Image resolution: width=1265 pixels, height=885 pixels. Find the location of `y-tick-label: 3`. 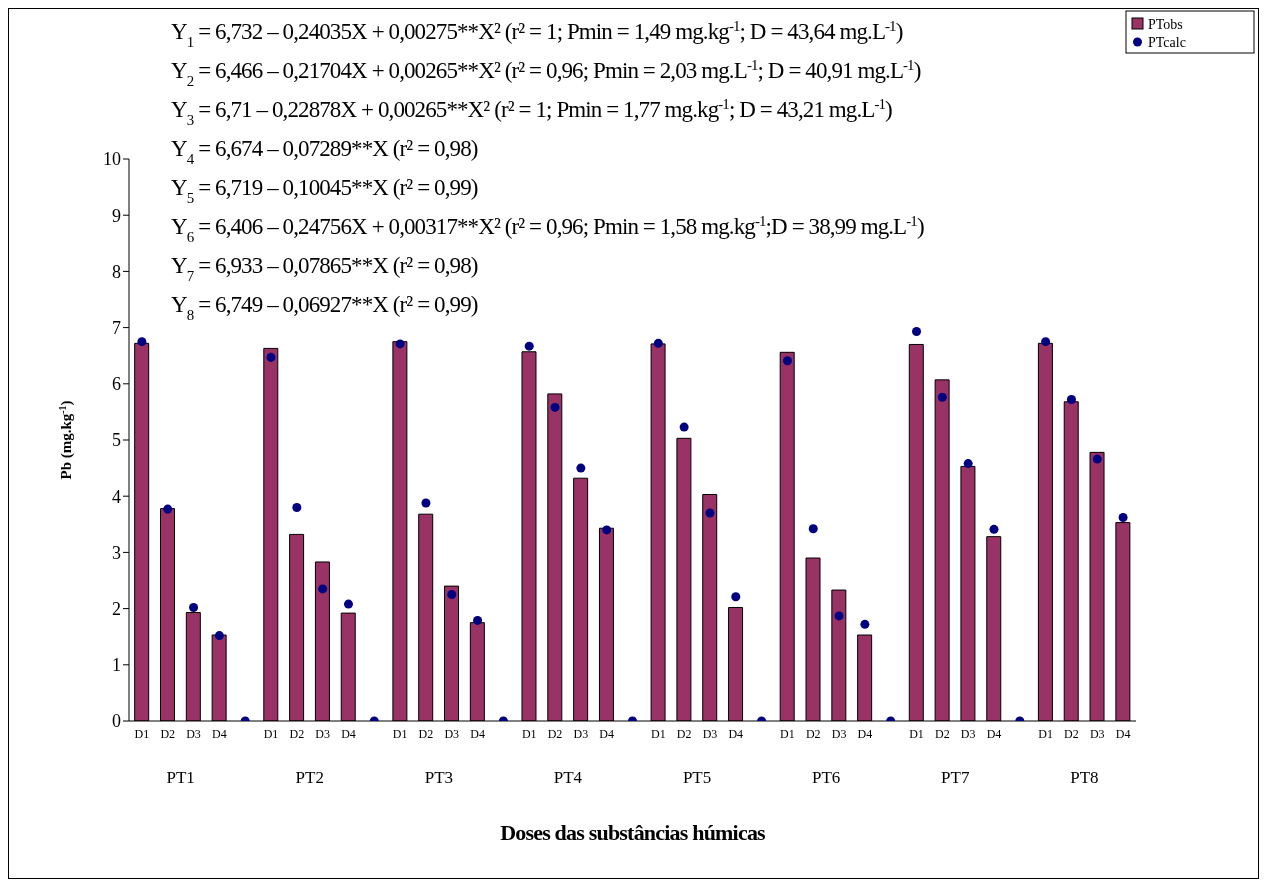

y-tick-label: 3 is located at coordinates (116, 552).